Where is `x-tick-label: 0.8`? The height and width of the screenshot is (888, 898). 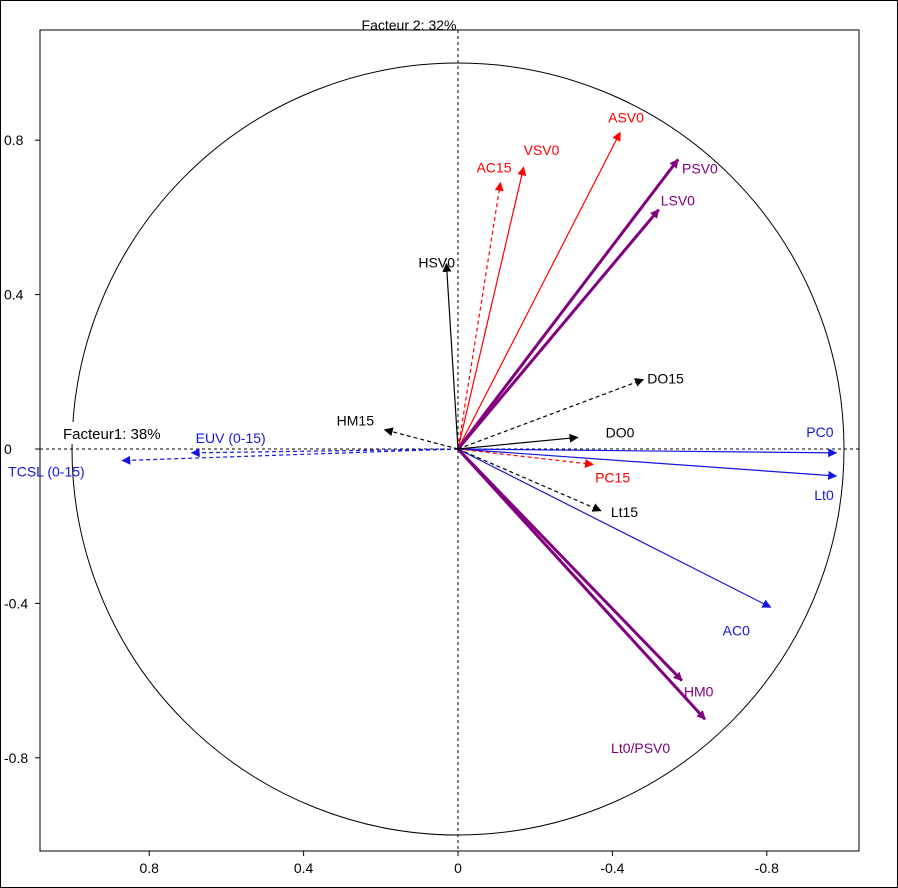 x-tick-label: 0.8 is located at coordinates (149, 868).